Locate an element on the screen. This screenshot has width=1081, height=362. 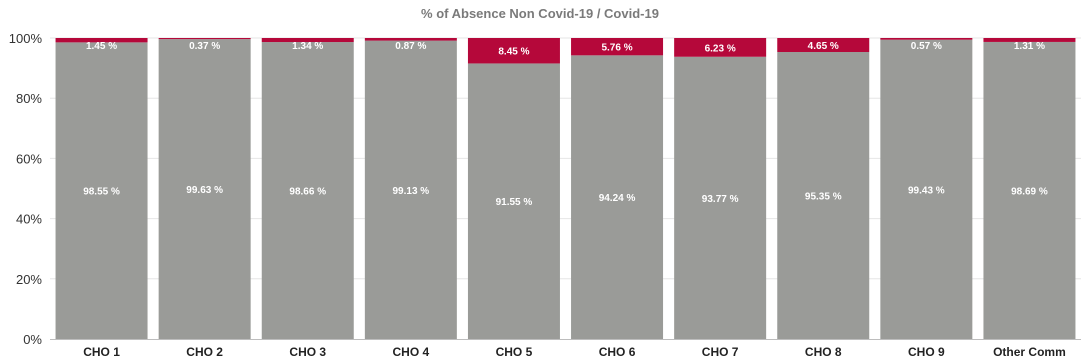
data-label: 99.63 % is located at coordinates (204, 190).